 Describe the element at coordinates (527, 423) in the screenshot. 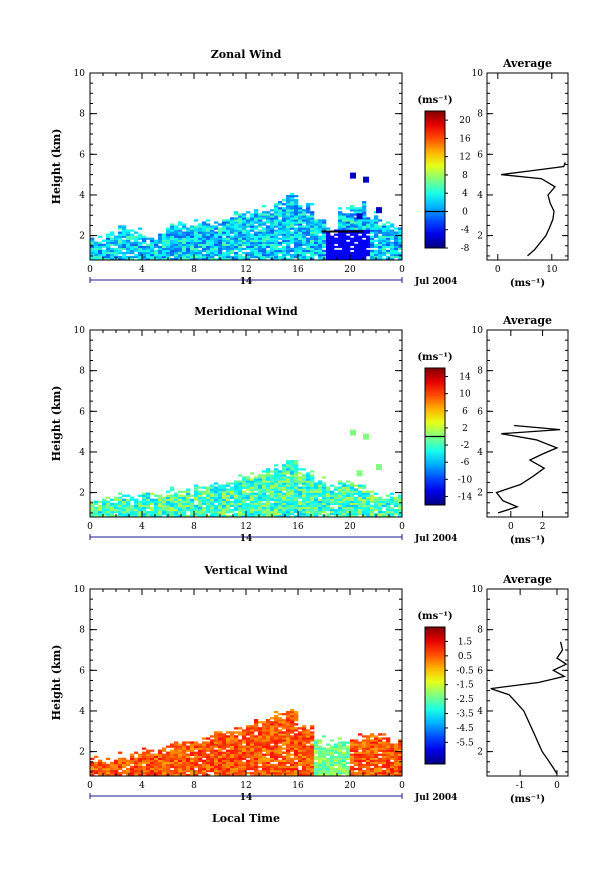

I see `profile-frame` at that location.